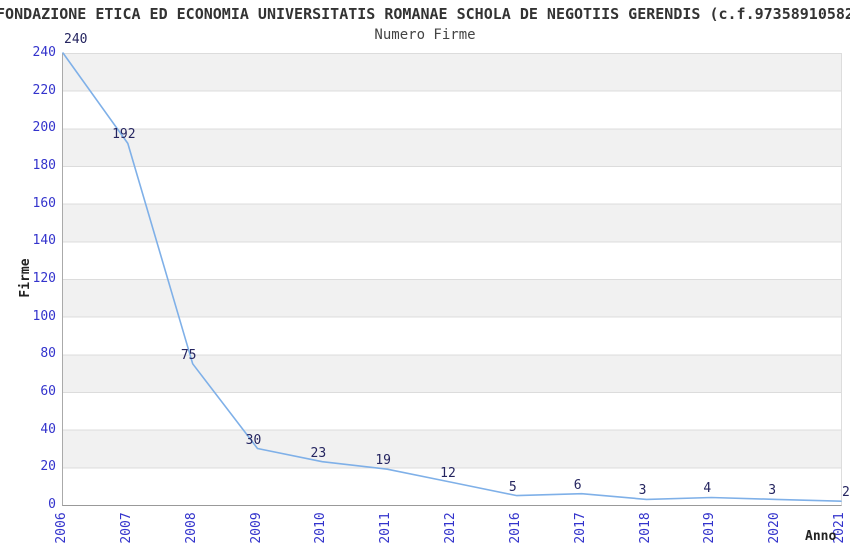 The width and height of the screenshot is (850, 550). What do you see at coordinates (44, 203) in the screenshot?
I see `y-tick-label: 160` at bounding box center [44, 203].